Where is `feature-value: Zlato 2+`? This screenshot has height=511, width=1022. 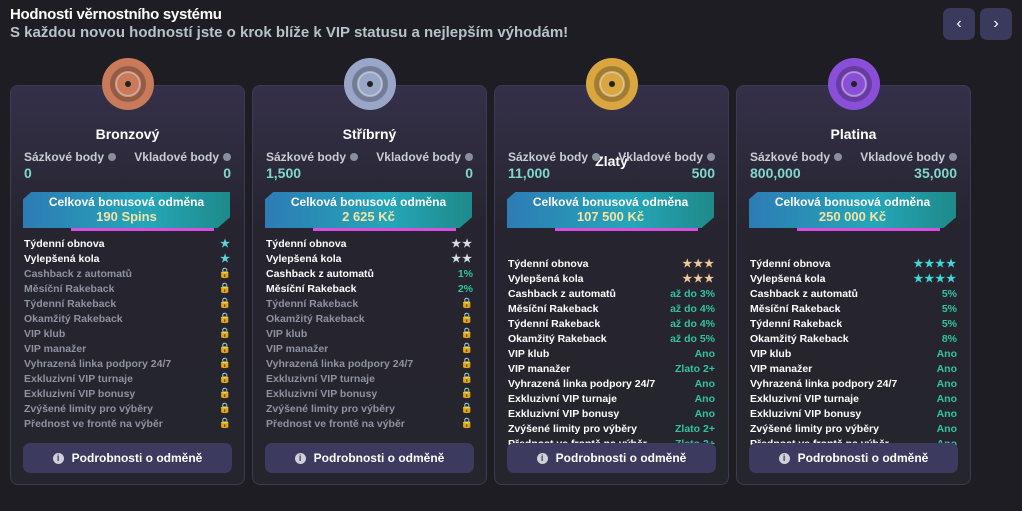 feature-value: Zlato 2+ is located at coordinates (695, 428).